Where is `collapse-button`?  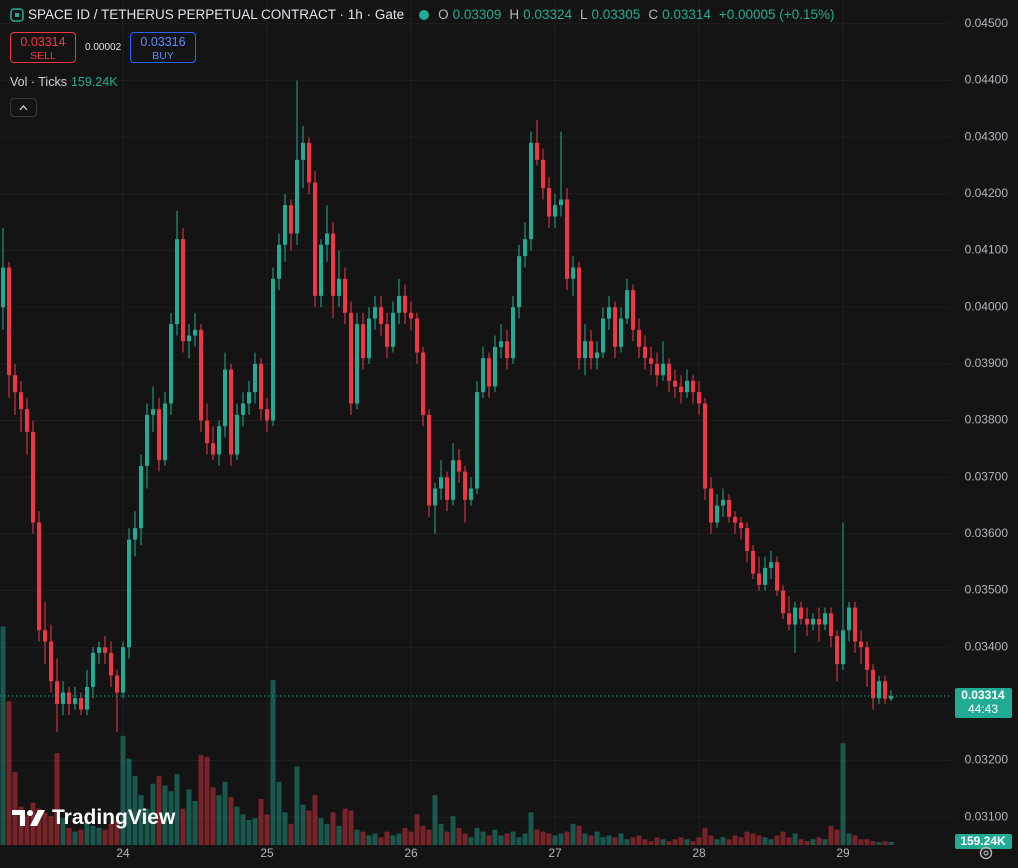 collapse-button is located at coordinates (23, 107).